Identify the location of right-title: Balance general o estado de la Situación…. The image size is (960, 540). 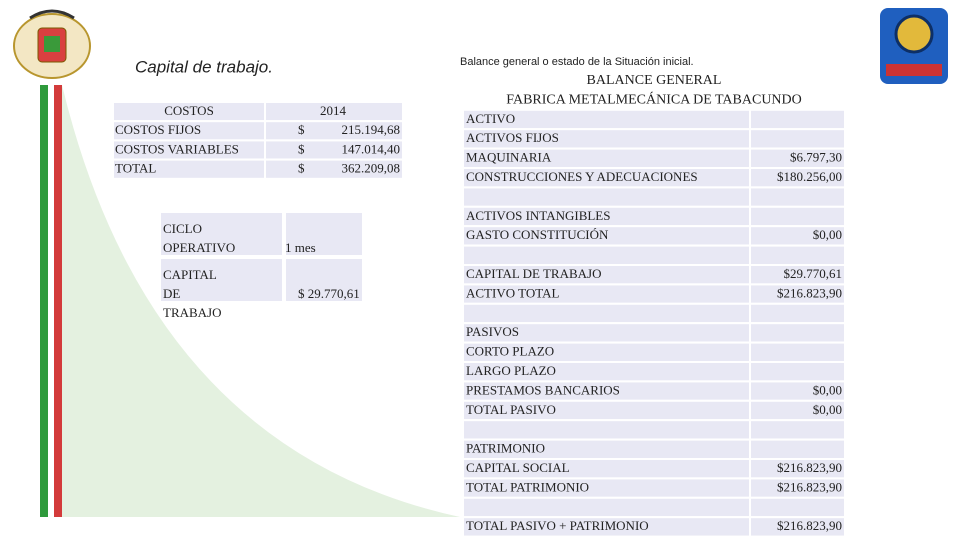
(577, 62).